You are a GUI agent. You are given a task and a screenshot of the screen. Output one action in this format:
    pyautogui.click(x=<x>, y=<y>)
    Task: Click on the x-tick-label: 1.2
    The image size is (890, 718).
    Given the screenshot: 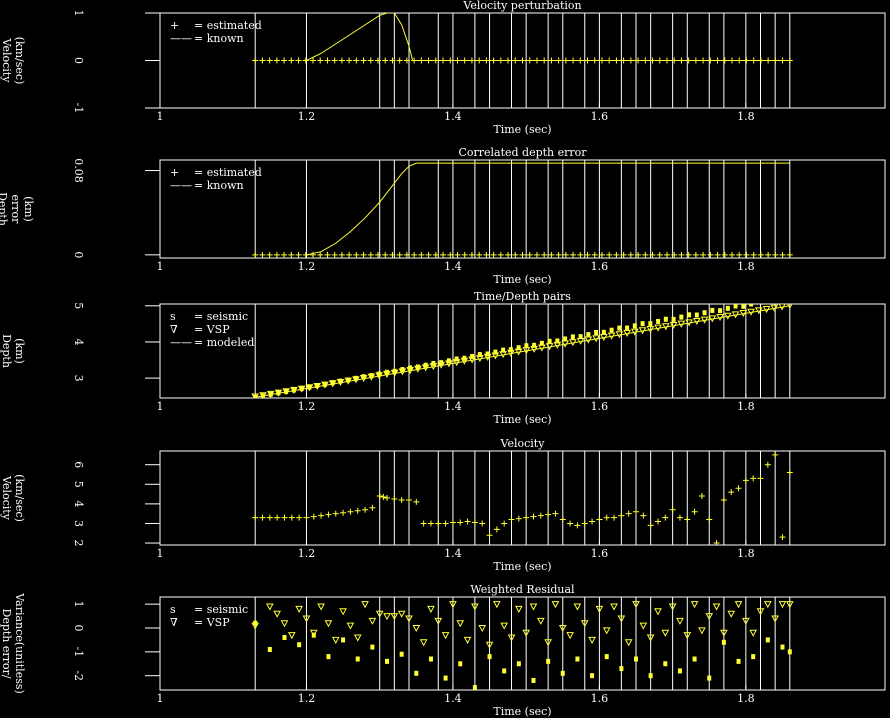 What is the action you would take?
    pyautogui.click(x=307, y=698)
    